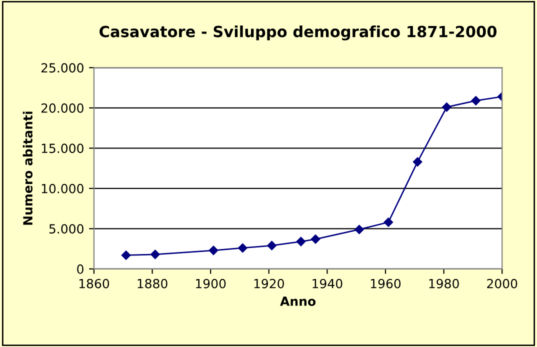 Image resolution: width=537 pixels, height=347 pixels. Describe the element at coordinates (63, 189) in the screenshot. I see `y-tick-label: 10.000` at that location.